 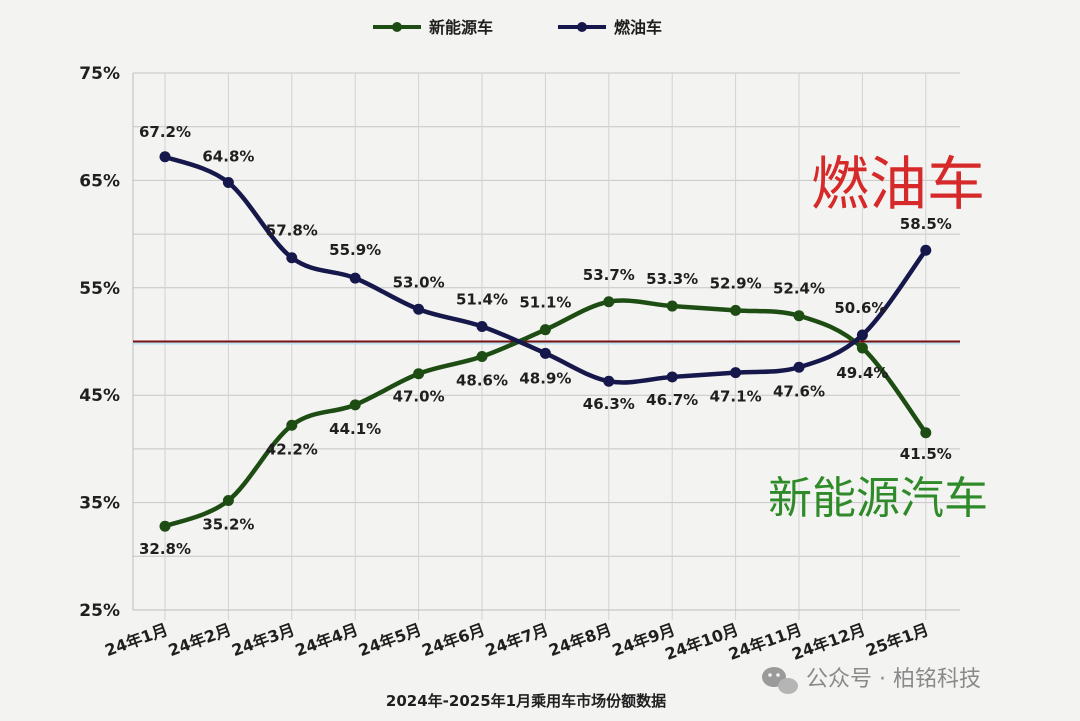 I want to click on data-label-ice: 51.4%, so click(x=482, y=299).